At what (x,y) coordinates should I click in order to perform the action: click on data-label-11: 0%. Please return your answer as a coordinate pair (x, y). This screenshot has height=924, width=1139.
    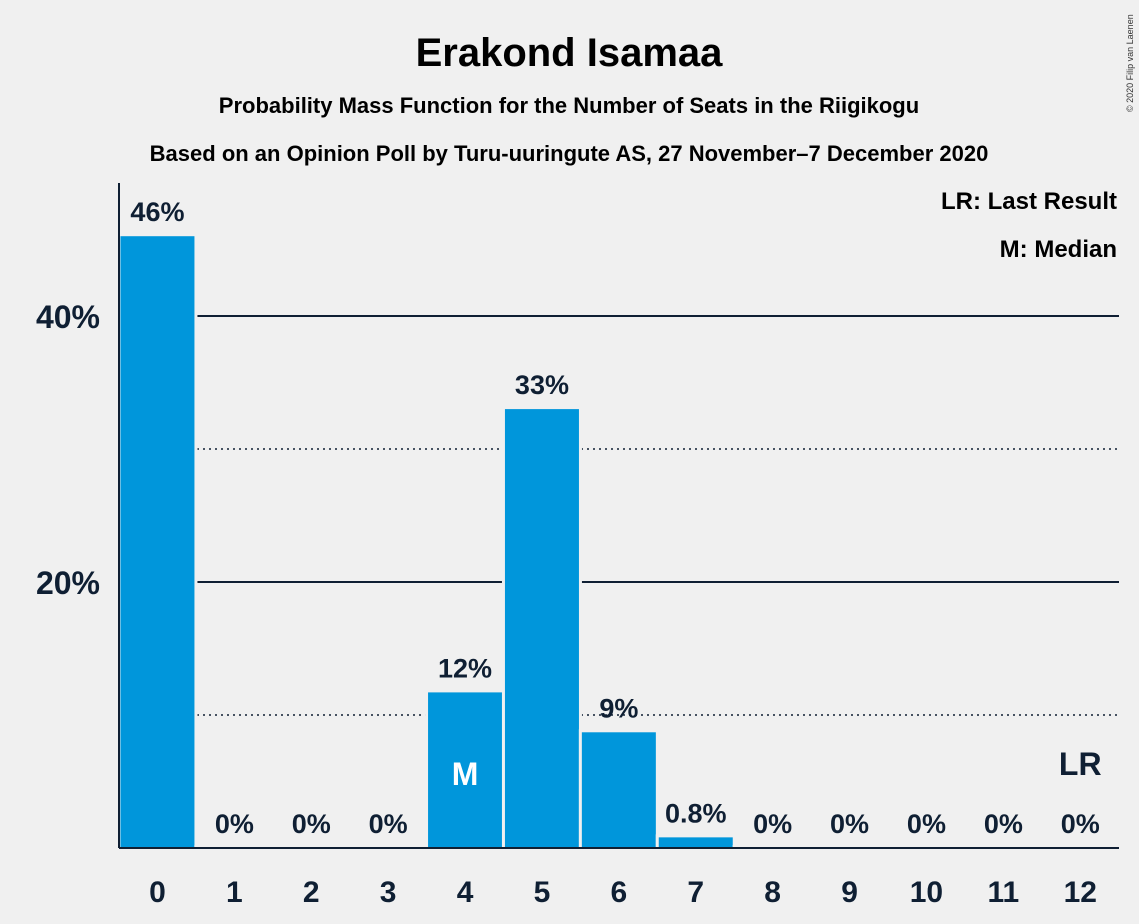
    Looking at the image, I should click on (1003, 824).